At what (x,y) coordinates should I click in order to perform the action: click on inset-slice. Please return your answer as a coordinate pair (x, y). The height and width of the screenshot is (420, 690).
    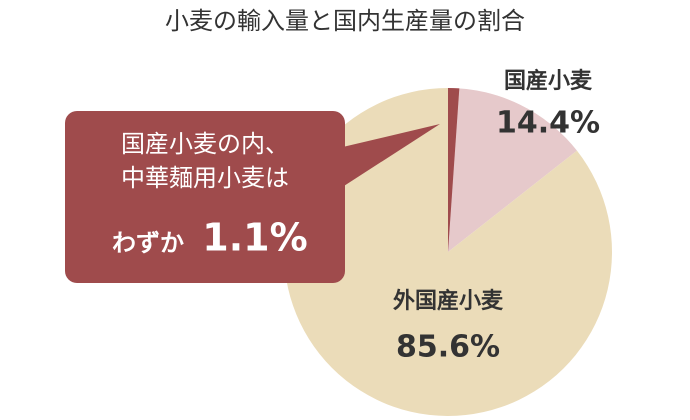
    Looking at the image, I should click on (454, 170).